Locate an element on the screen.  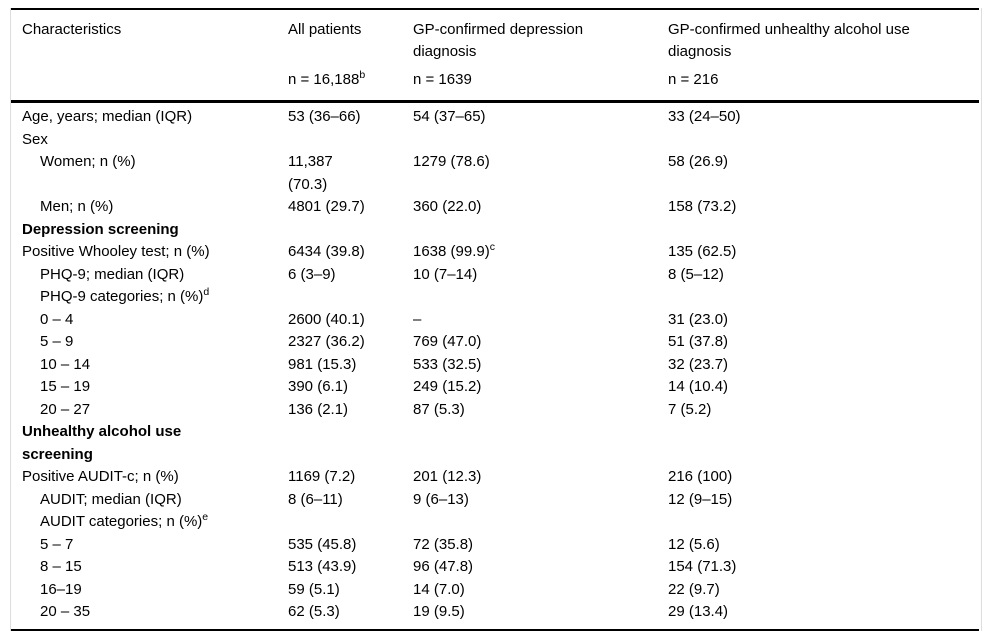
cell-all-patients: 535 (45.8) is located at coordinates (322, 544).